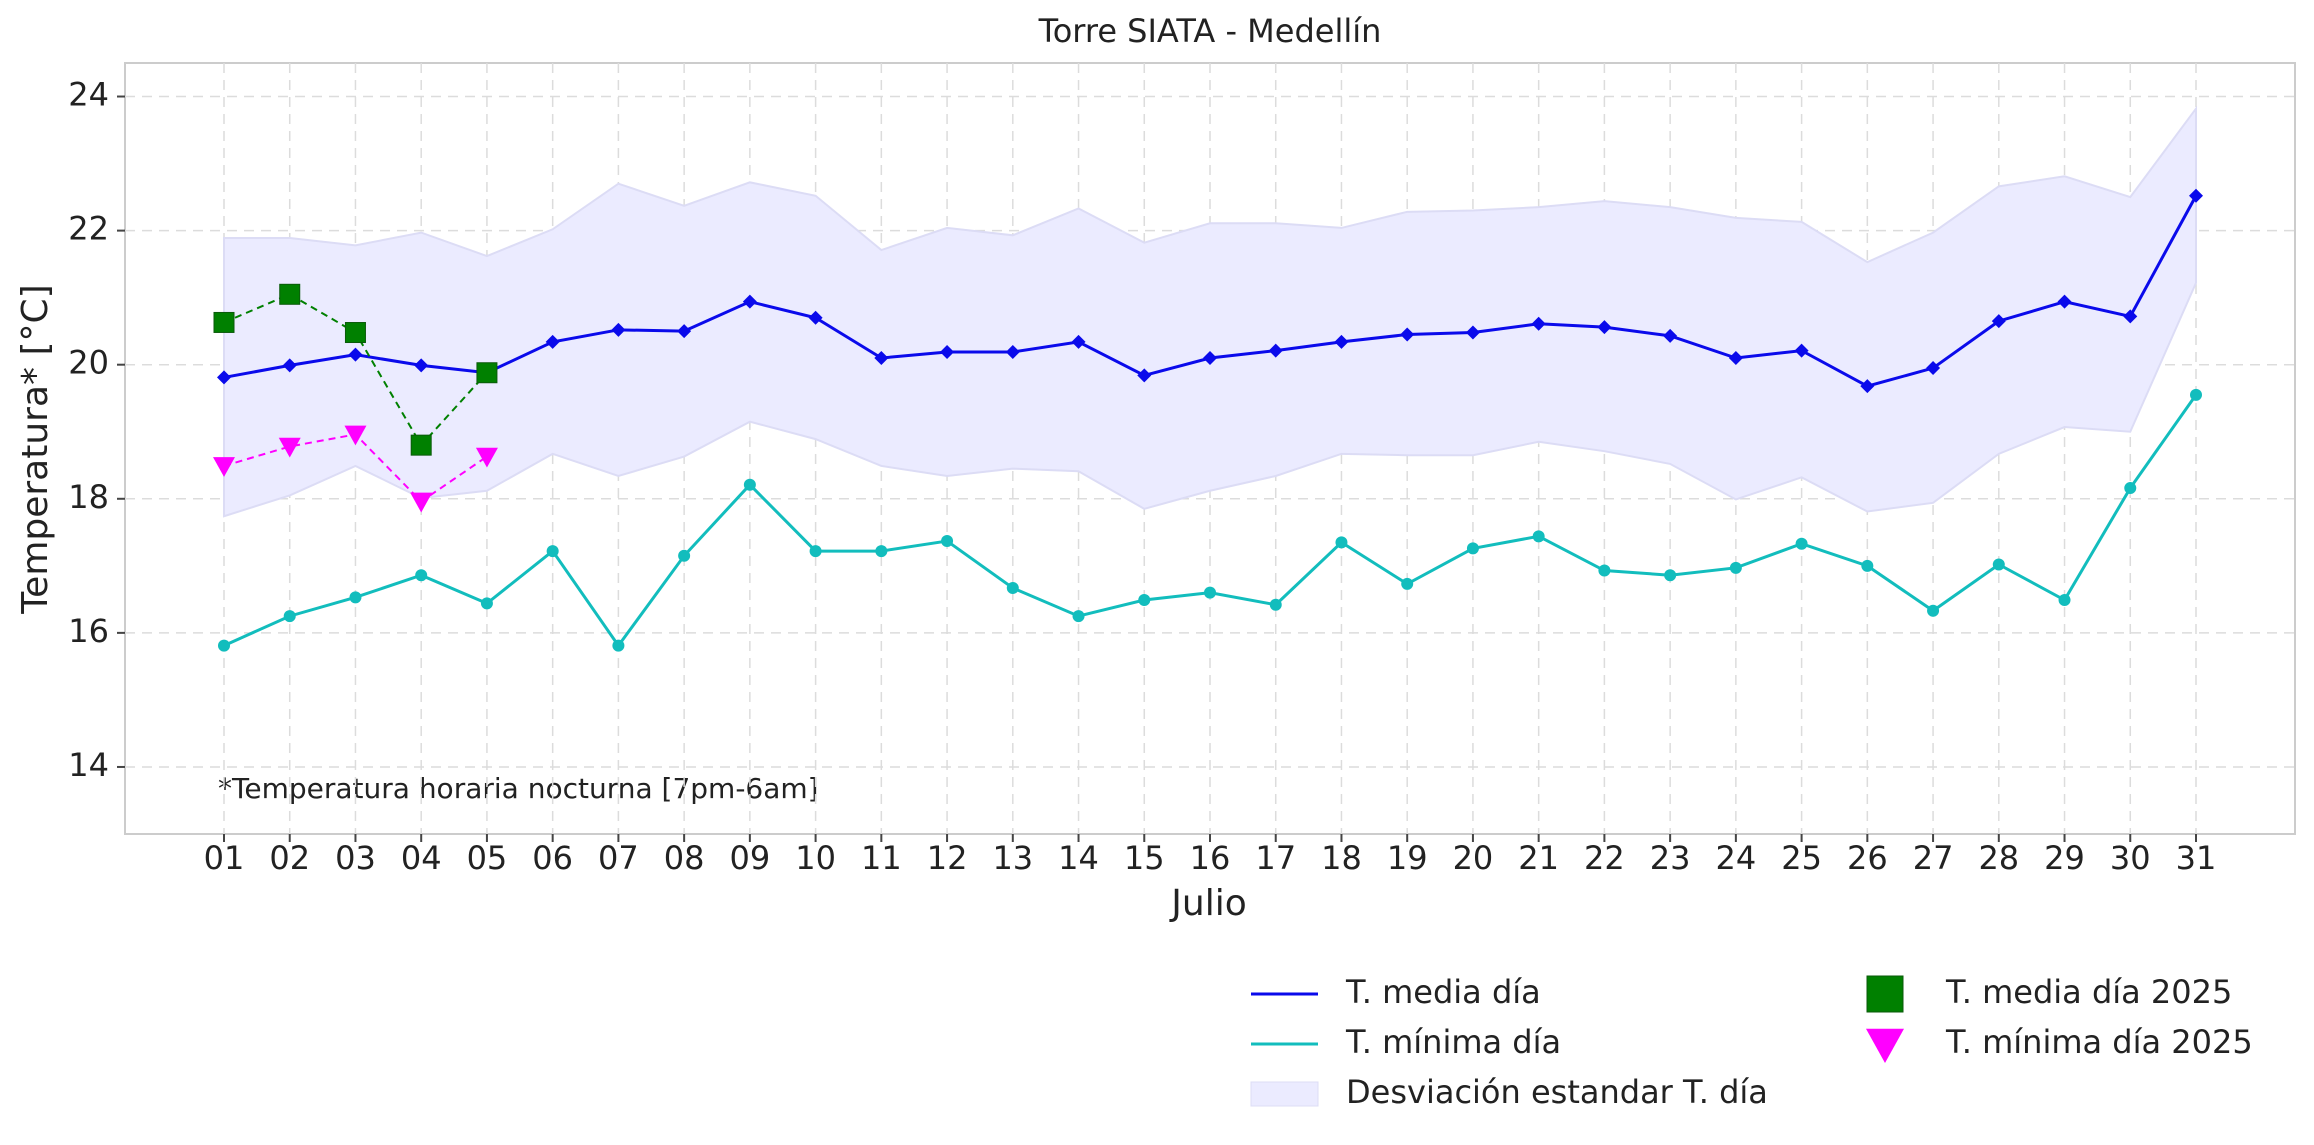  I want to click on x-tick-label: 08, so click(684, 858).